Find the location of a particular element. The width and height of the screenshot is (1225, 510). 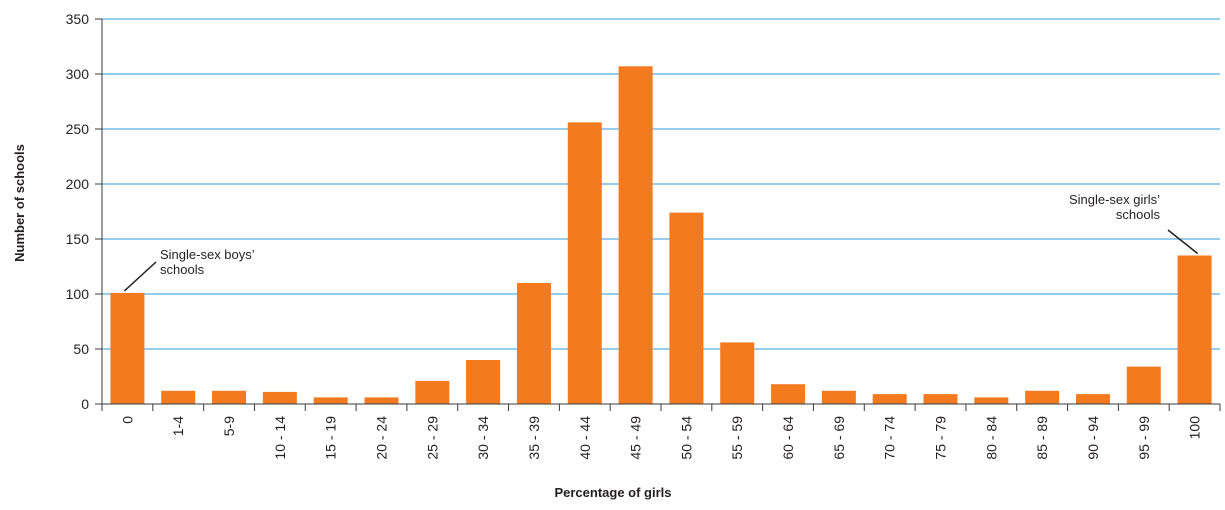

y-tick-label: 150 is located at coordinates (78, 239).